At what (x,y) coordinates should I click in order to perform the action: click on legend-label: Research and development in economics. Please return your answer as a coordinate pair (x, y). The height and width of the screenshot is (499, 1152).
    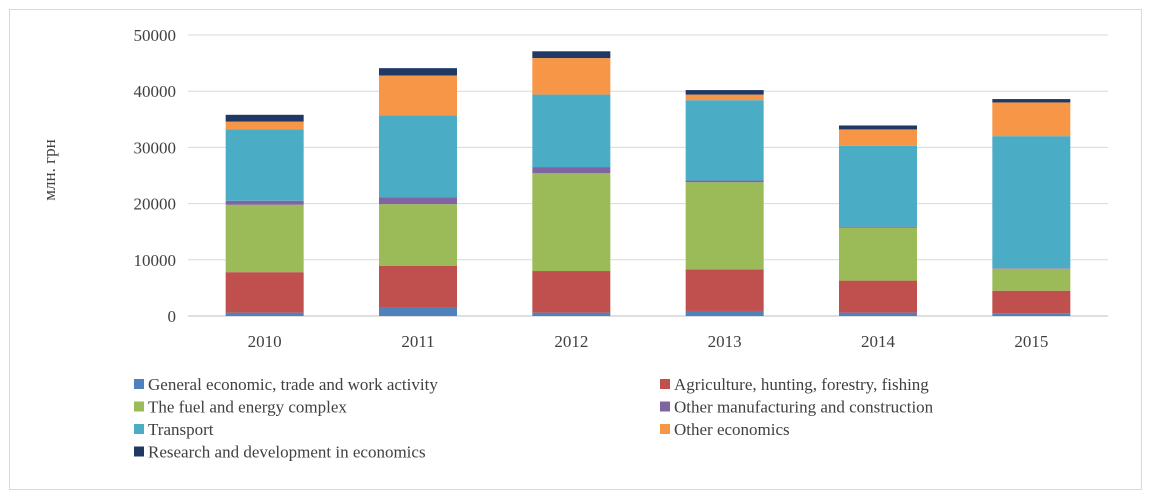
    Looking at the image, I should click on (287, 452).